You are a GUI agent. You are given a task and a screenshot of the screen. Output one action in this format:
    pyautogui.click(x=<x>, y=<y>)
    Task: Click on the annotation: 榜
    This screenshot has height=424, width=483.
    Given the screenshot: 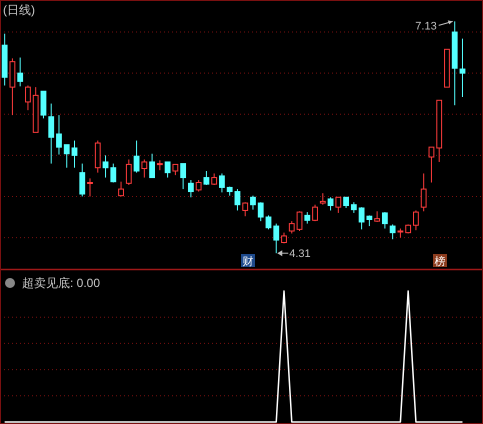 What is the action you would take?
    pyautogui.click(x=440, y=261)
    